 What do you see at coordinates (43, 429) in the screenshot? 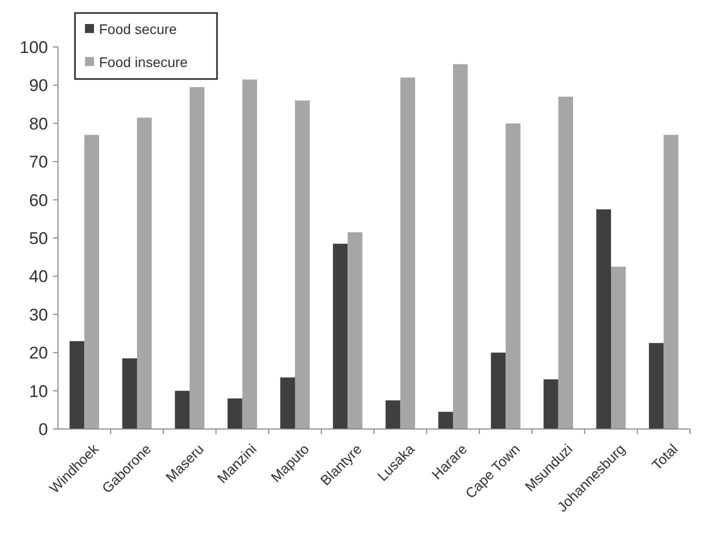
I see `y-tick-label: 0` at bounding box center [43, 429].